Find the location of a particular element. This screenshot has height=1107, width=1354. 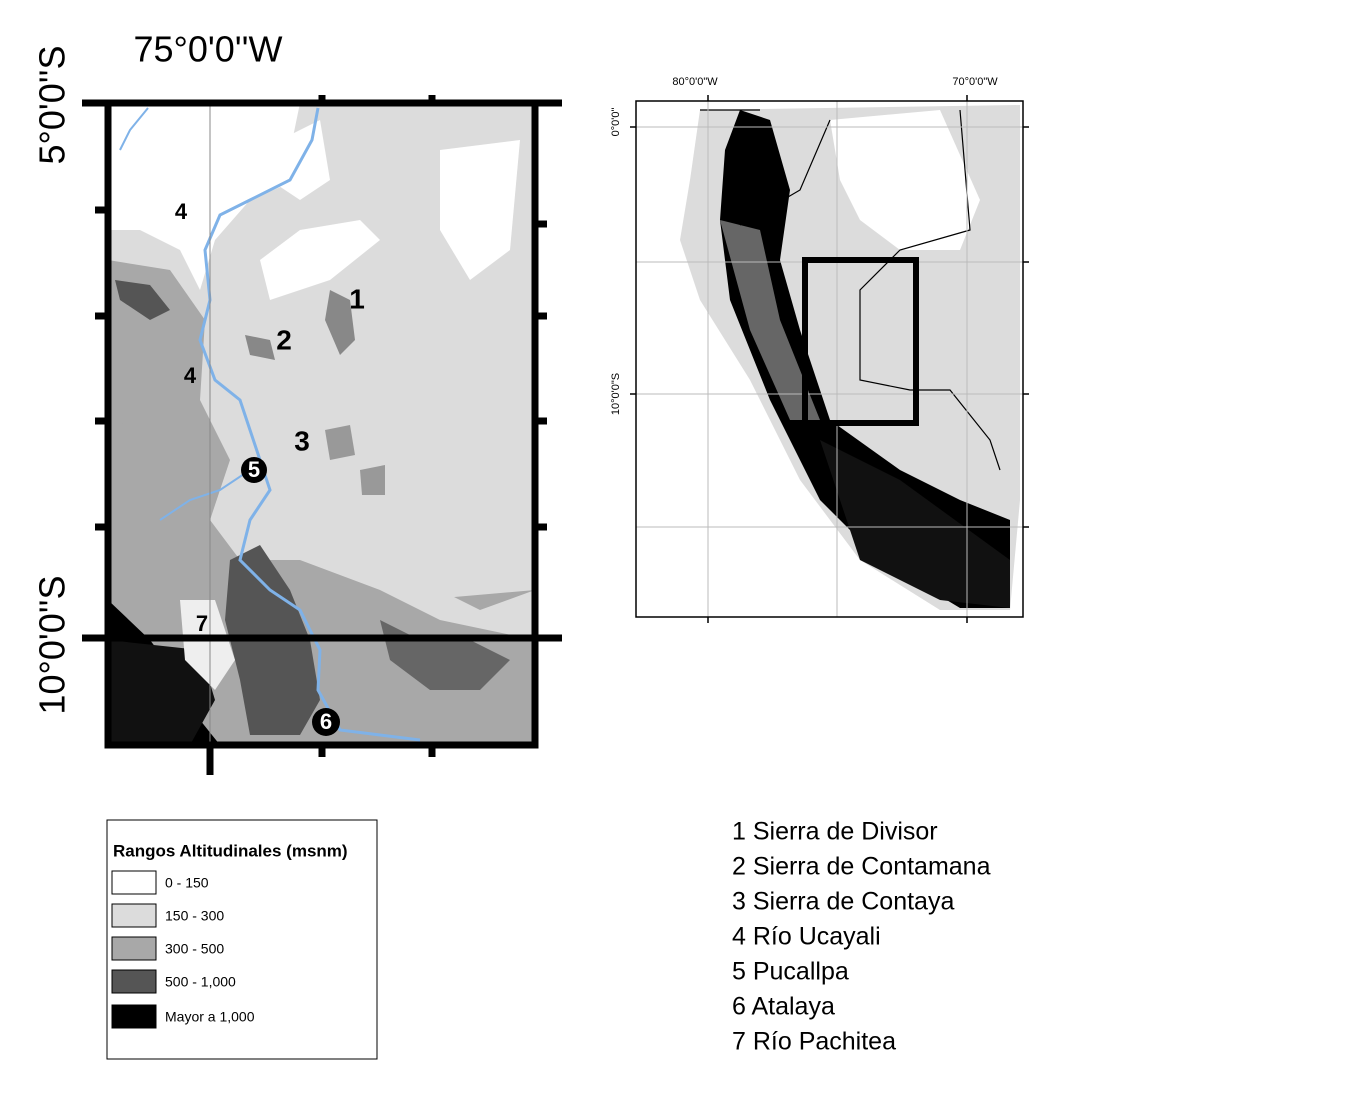

legend-item: 150 - 300 is located at coordinates (194, 916).